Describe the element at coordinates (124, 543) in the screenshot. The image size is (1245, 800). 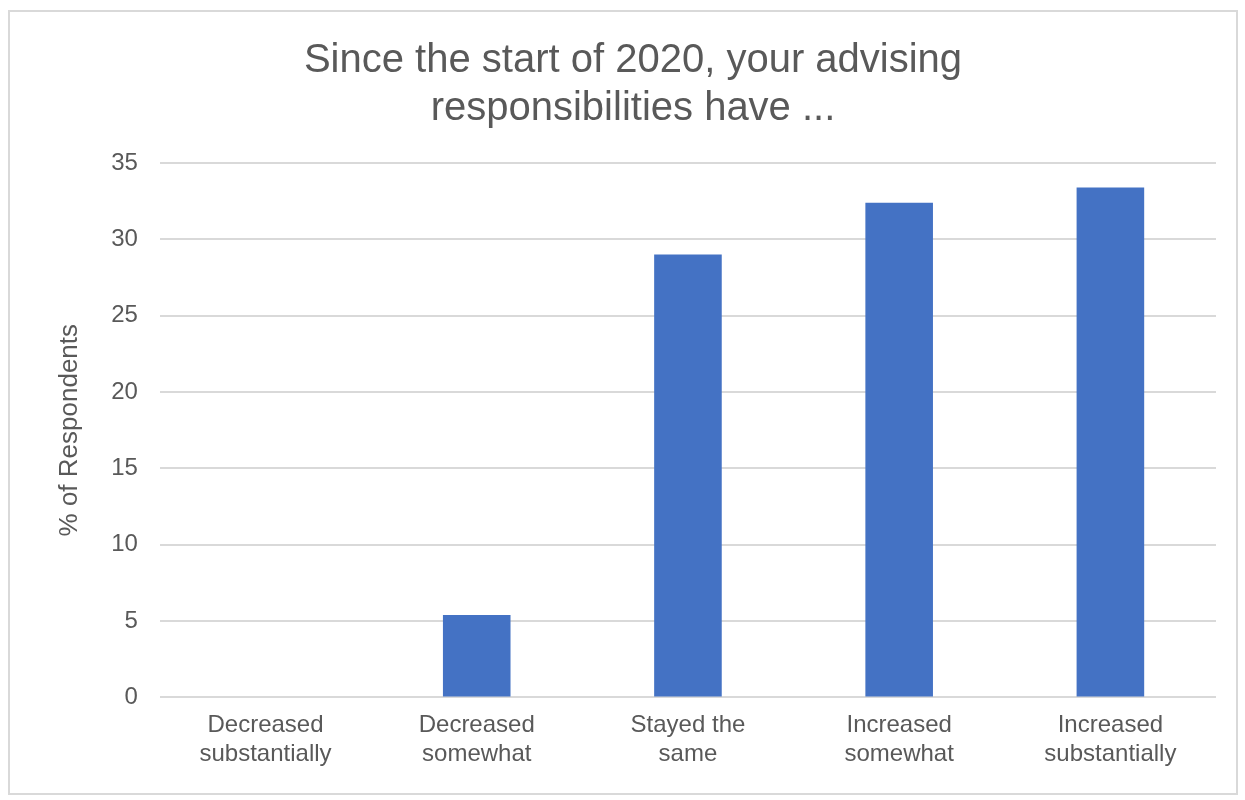
I see `y-tick-label: 10` at that location.